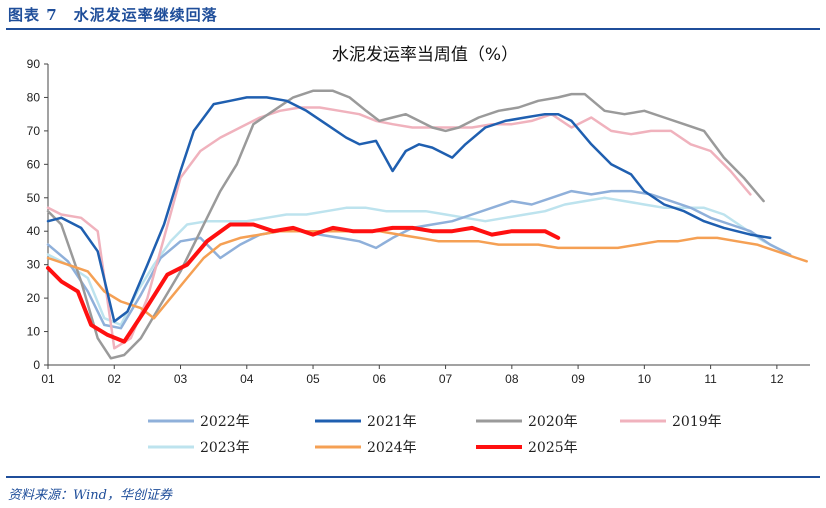 The width and height of the screenshot is (826, 508). I want to click on chart-legend: 2022年 2021年 2020年 2019年 2023年 2024年 2025年, so click(435, 435).